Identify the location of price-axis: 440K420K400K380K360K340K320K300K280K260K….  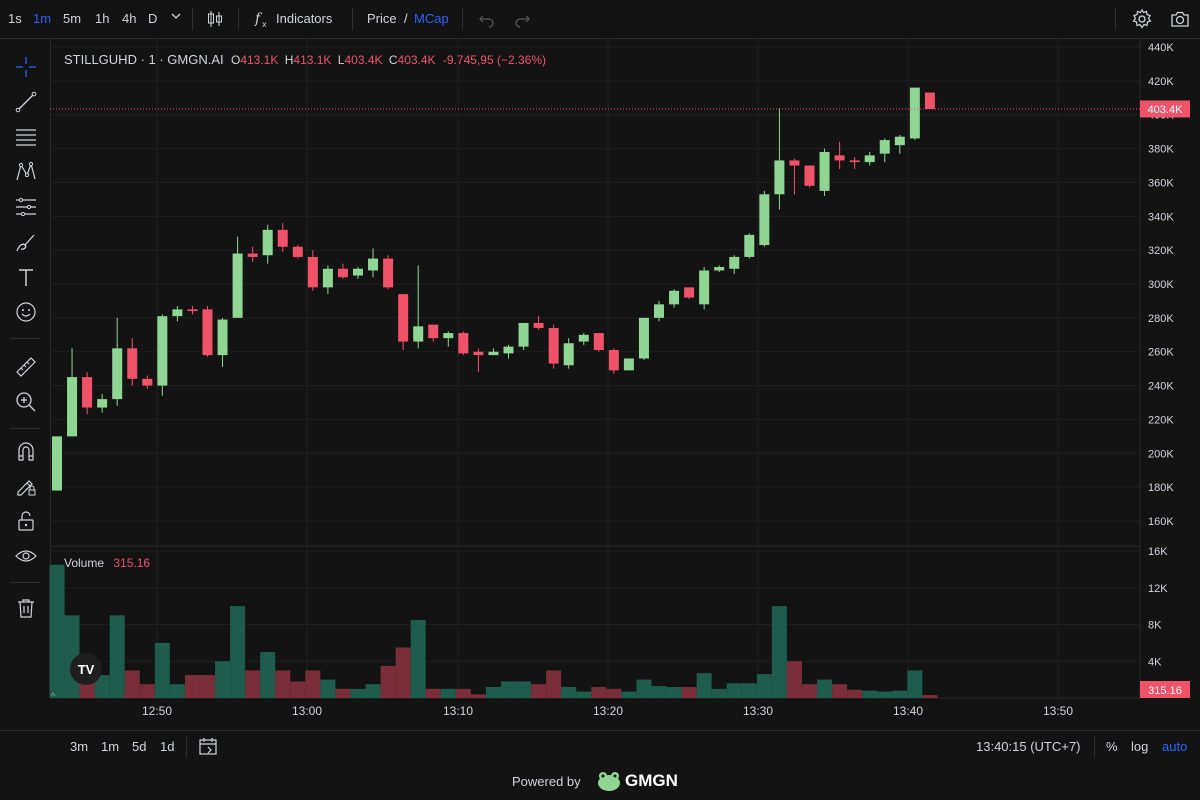
(1161, 285).